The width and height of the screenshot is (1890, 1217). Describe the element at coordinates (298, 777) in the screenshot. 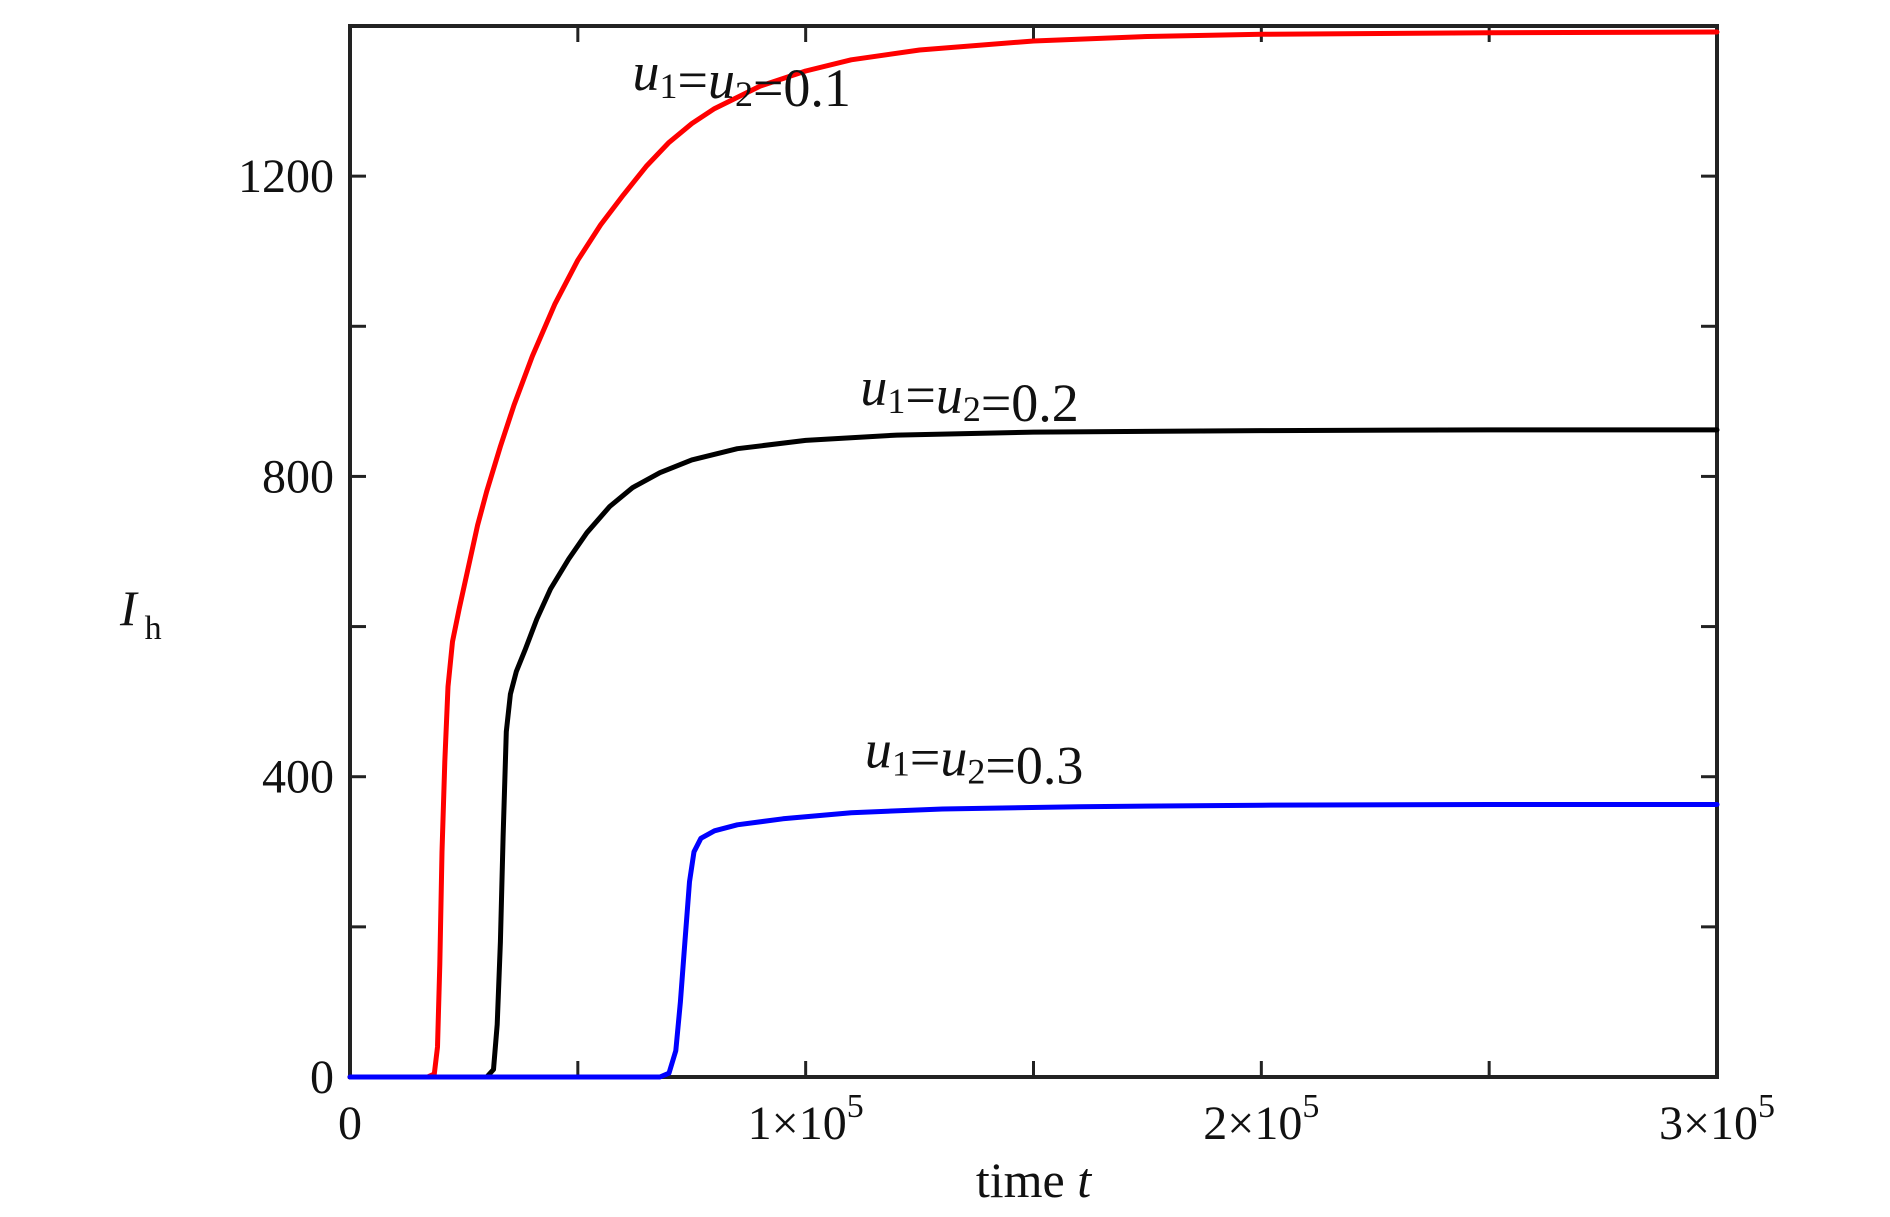

I see `y-tick-label: 400` at that location.